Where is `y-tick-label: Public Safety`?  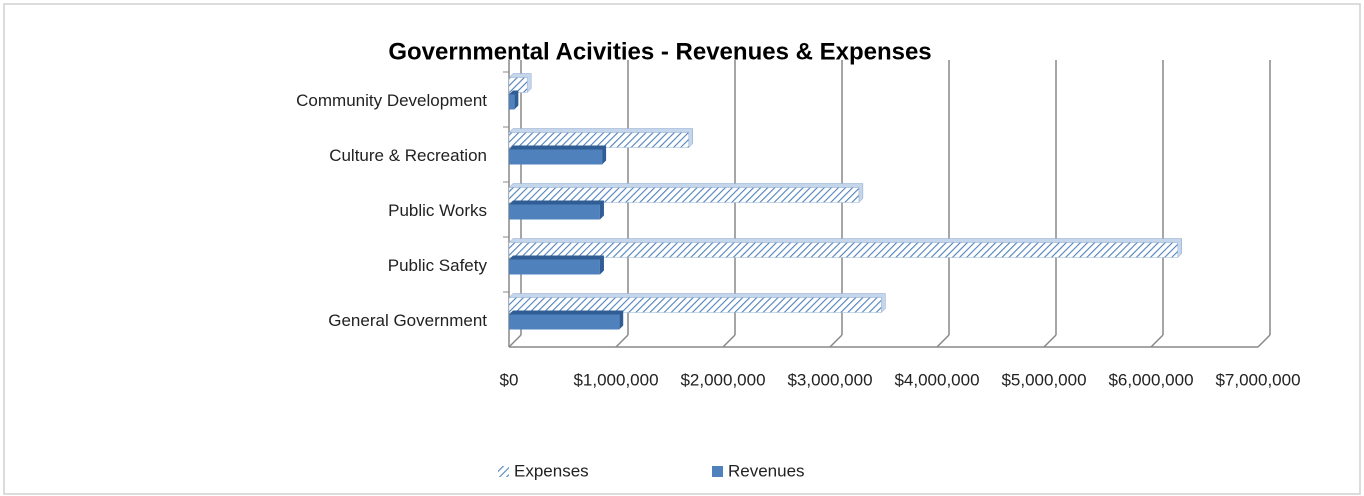
y-tick-label: Public Safety is located at coordinates (438, 265).